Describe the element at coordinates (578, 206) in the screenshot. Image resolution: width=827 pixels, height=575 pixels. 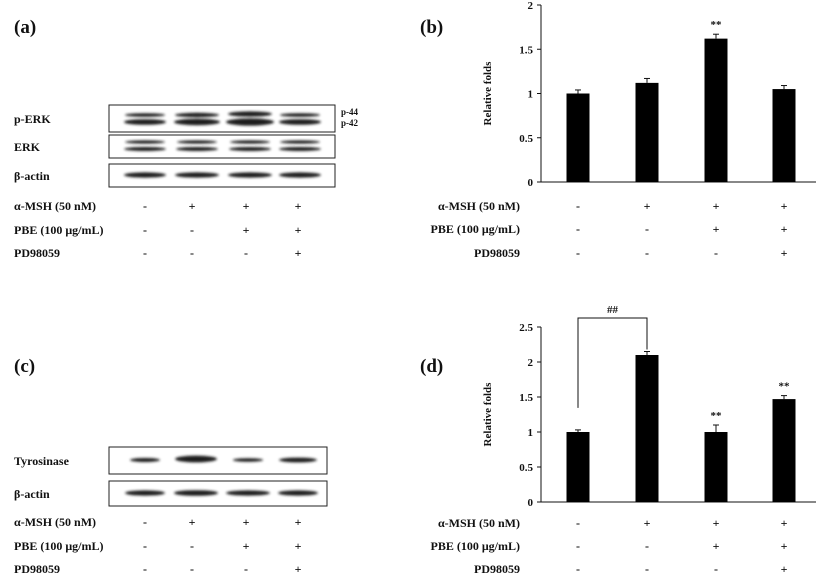
I see `treatment-b-sign-0-0: -` at that location.